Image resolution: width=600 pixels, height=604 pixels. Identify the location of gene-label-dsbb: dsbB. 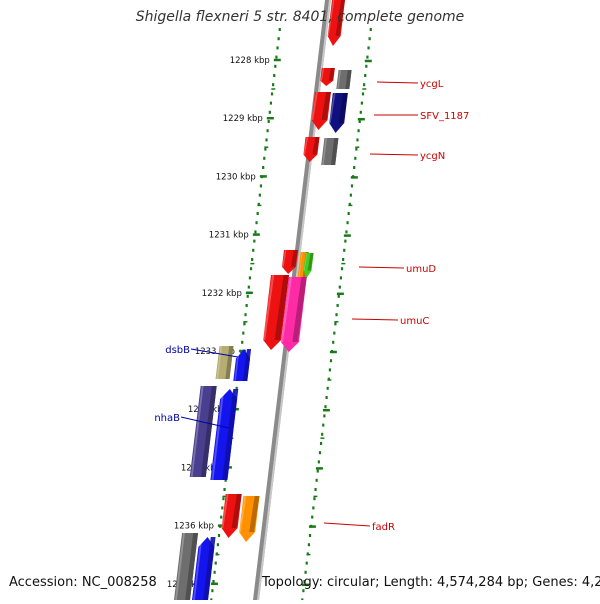
(202, 351).